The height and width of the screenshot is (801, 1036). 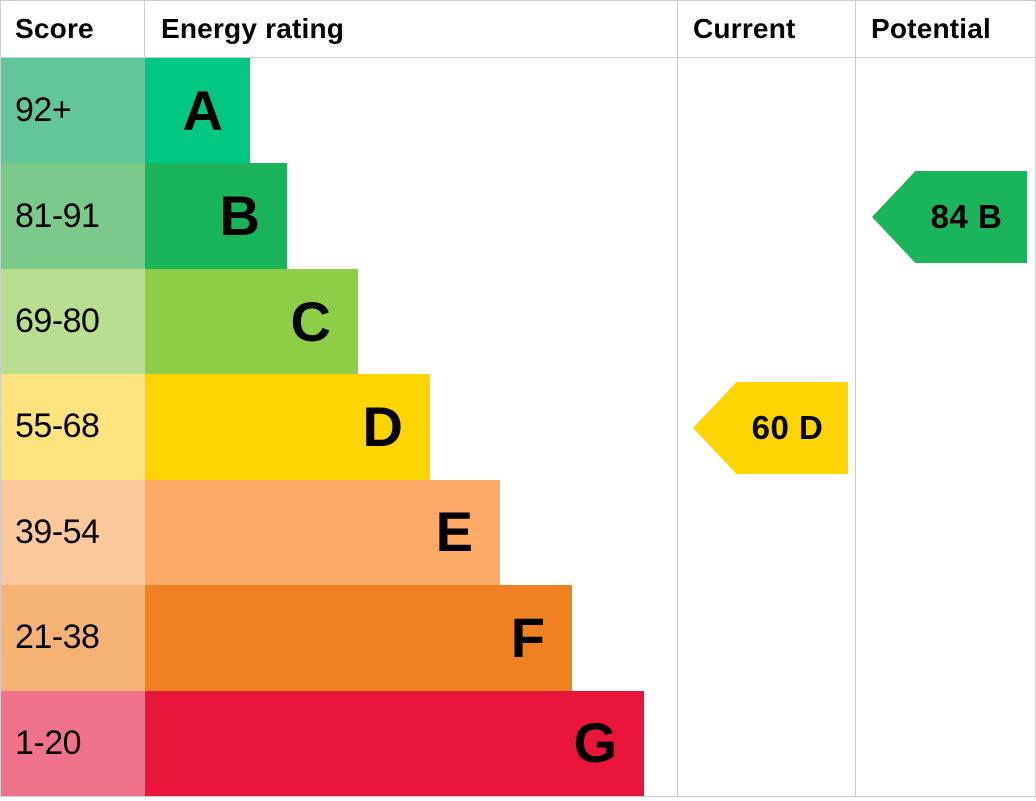 I want to click on band-row-d: 55-68 D, so click(x=518, y=427).